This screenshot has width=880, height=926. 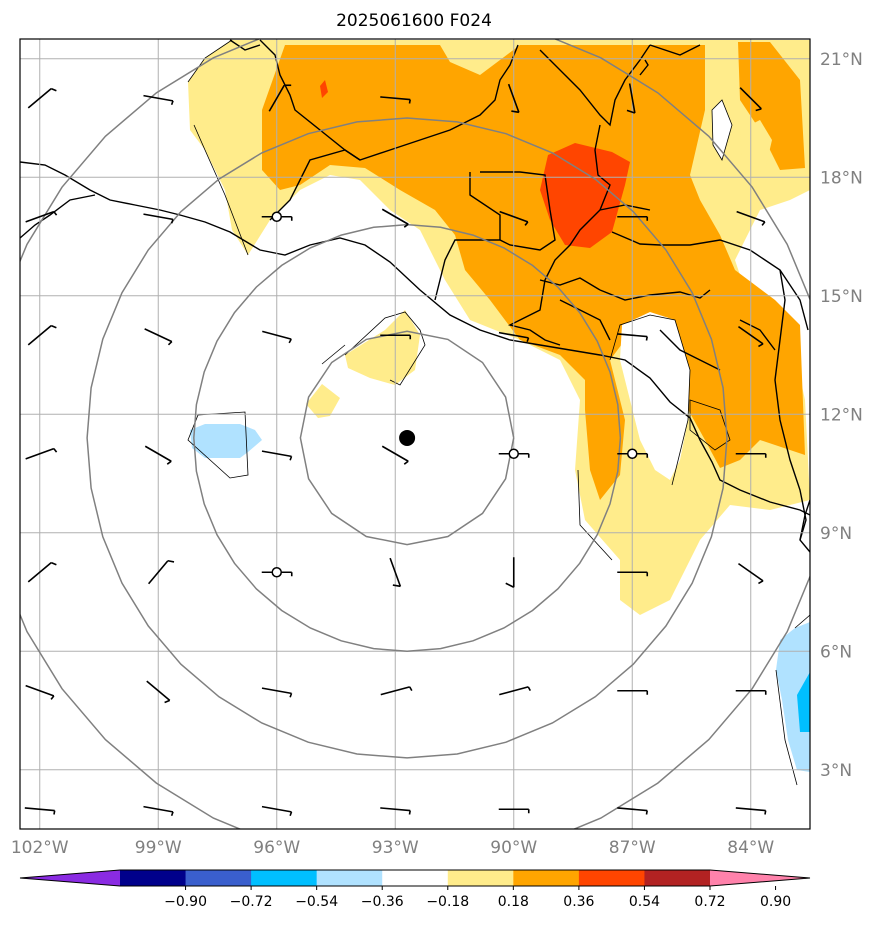 I want to click on lat-tick-label: 12°N, so click(x=841, y=415).